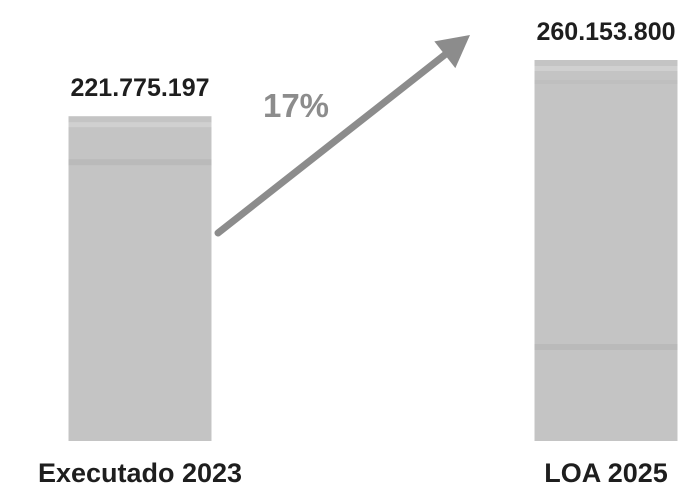 The image size is (698, 503). What do you see at coordinates (139, 88) in the screenshot?
I see `value-label-1: 221.775.197` at bounding box center [139, 88].